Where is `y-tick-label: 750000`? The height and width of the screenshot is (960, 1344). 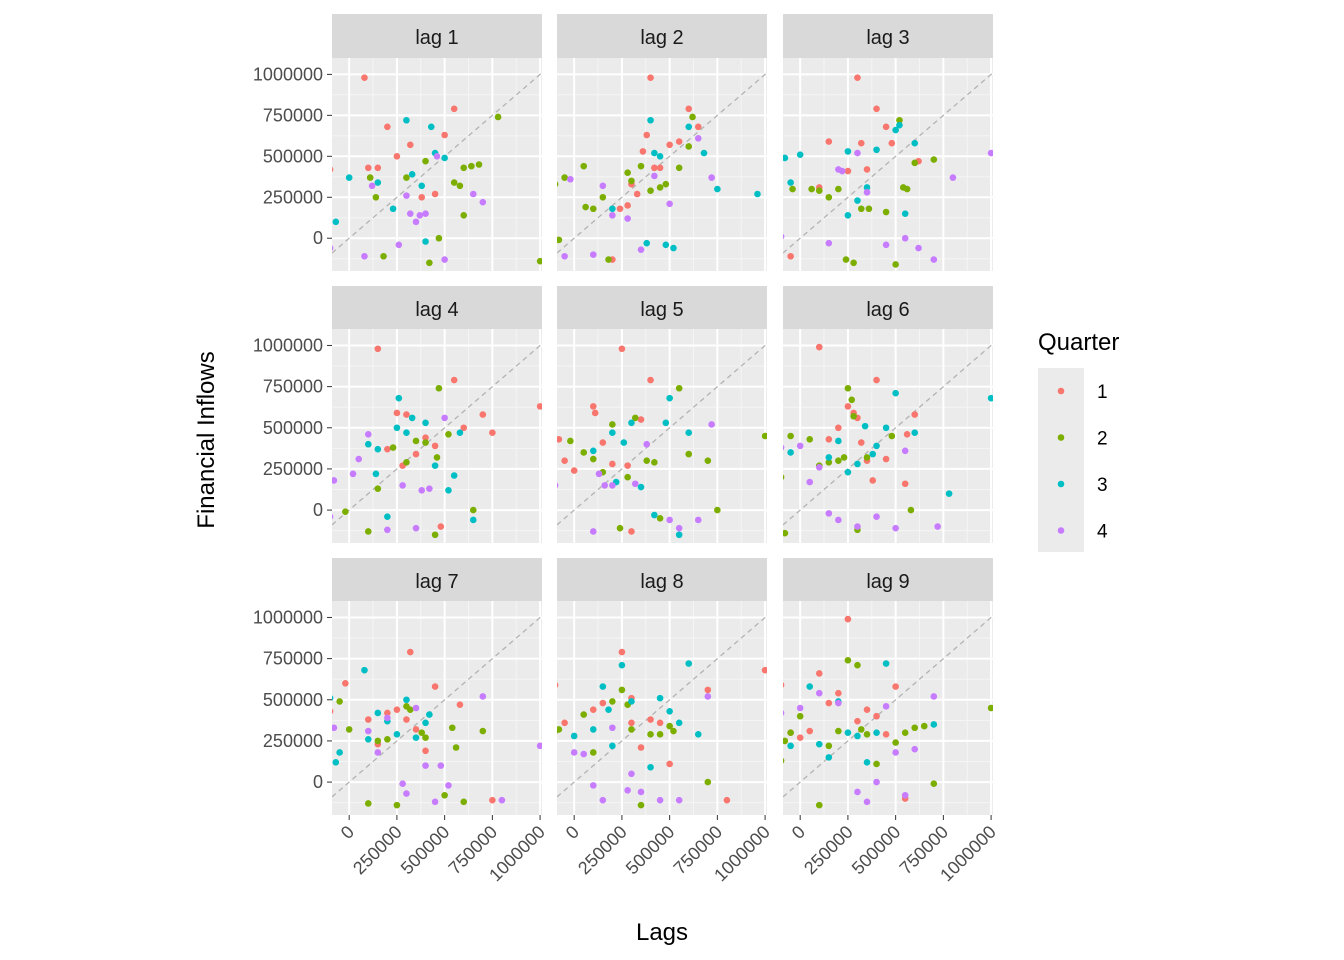 y-tick-label: 750000 is located at coordinates (293, 659).